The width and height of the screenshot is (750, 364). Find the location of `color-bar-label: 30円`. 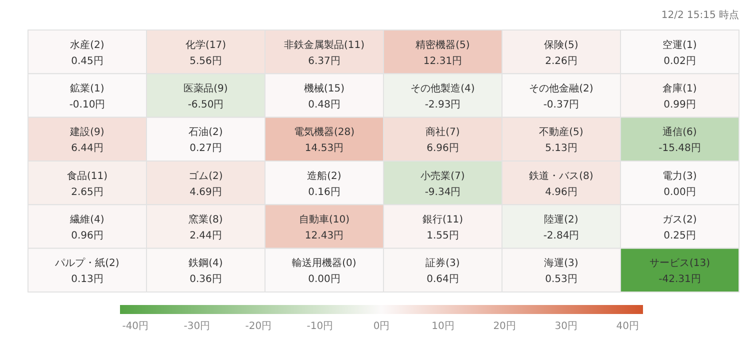

color-bar-label: 30円 is located at coordinates (566, 326).